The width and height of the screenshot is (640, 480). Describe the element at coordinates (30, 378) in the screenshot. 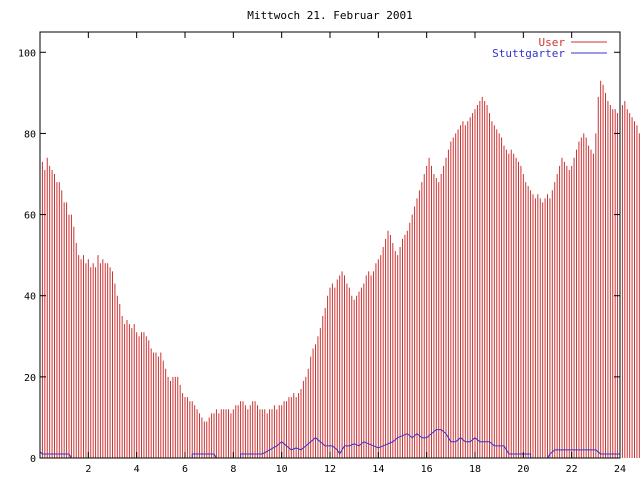

I see `y-tick-label: 20` at that location.